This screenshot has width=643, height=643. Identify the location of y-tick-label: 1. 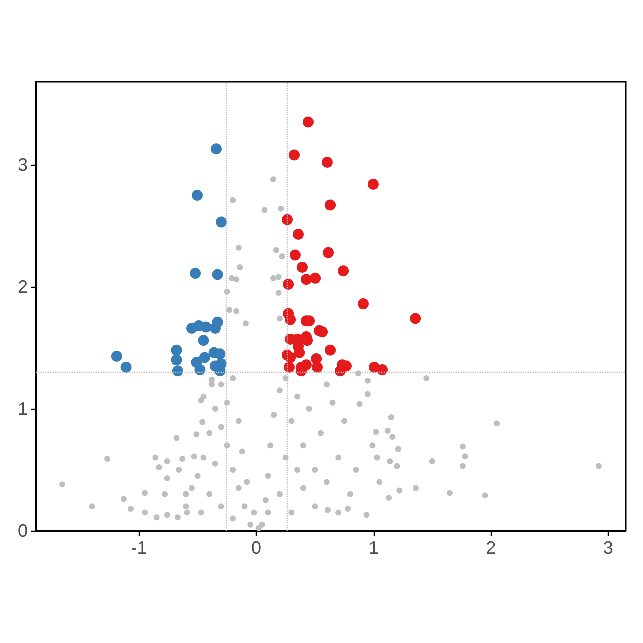
(23, 408).